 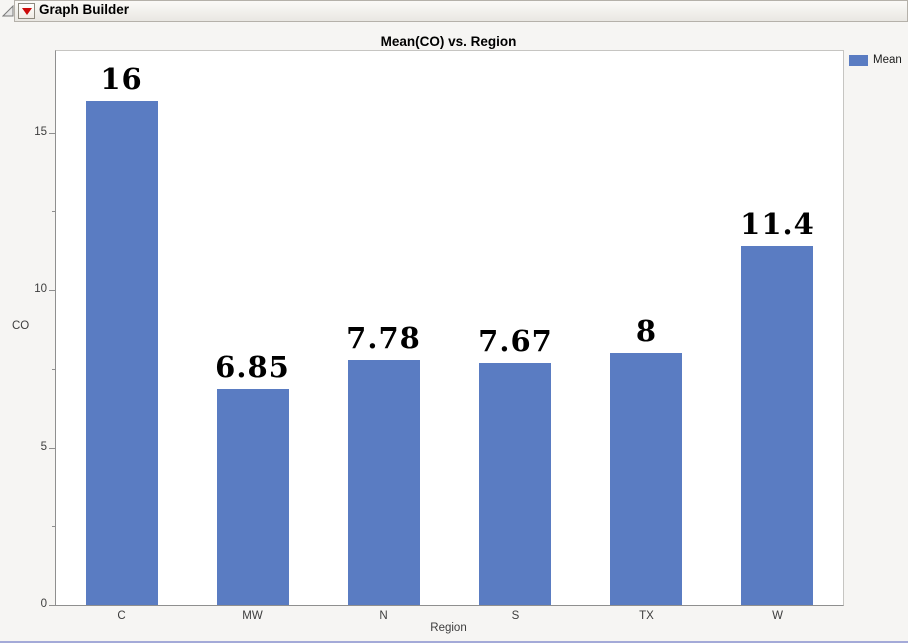 I want to click on x-tick-label-W: W, so click(x=777, y=616).